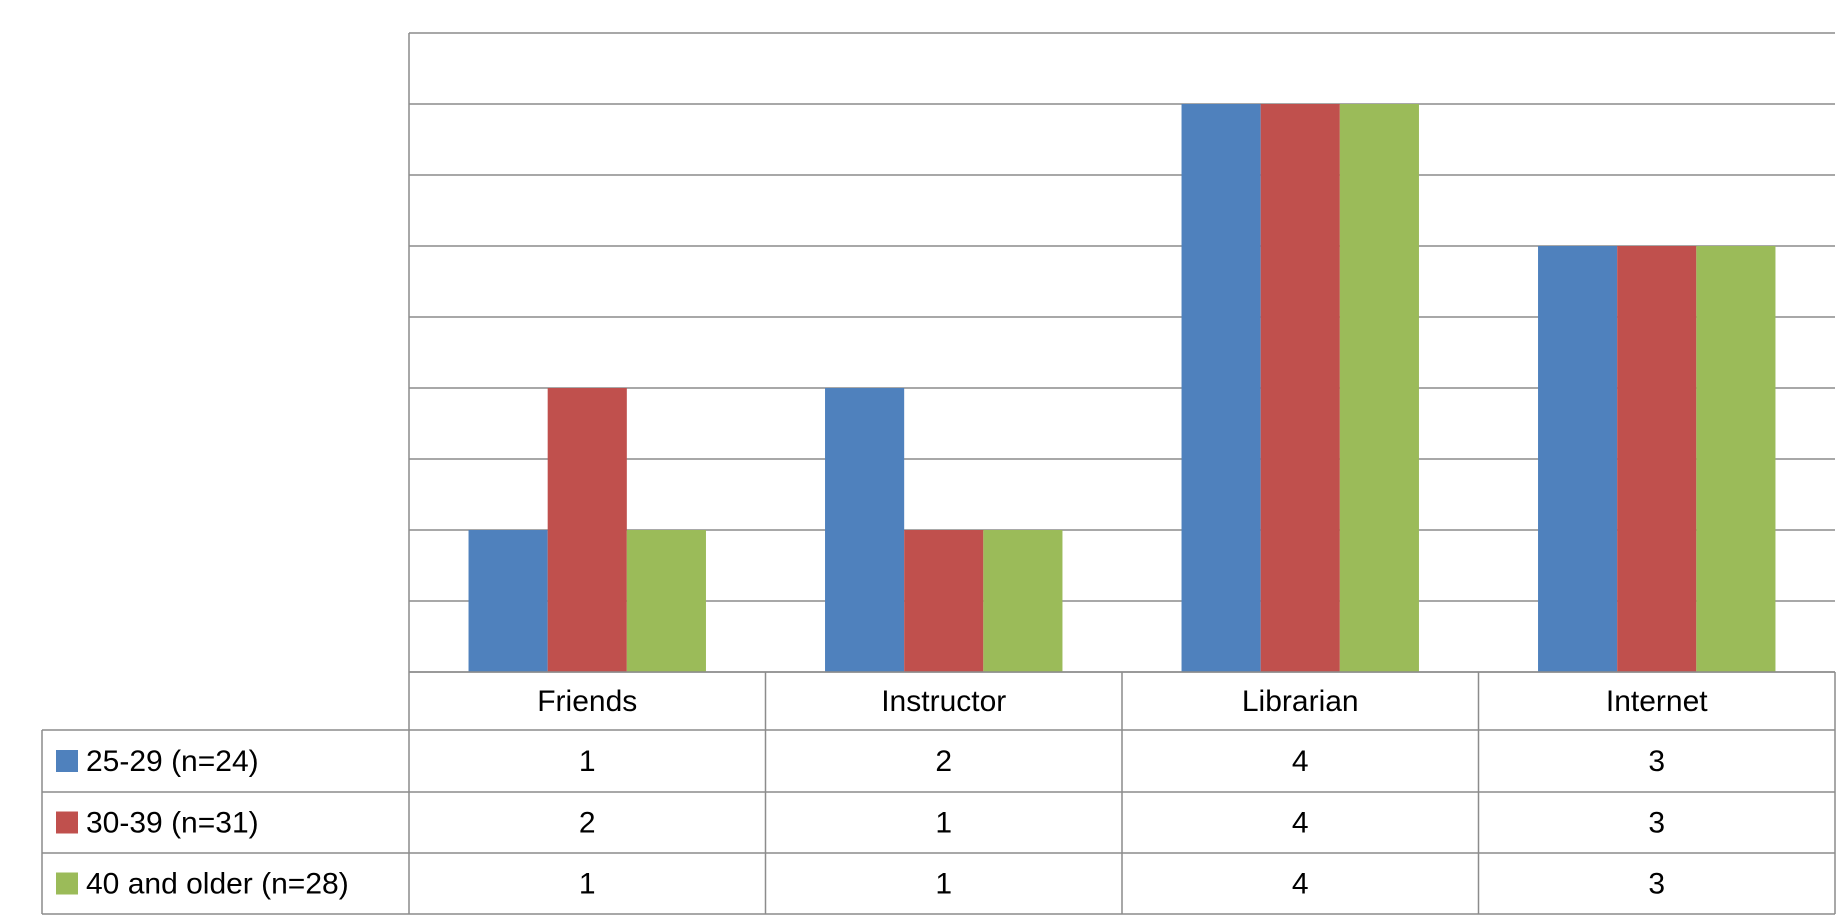 This screenshot has width=1844, height=916. What do you see at coordinates (1300, 701) in the screenshot?
I see `x-tick-label: Librarian` at bounding box center [1300, 701].